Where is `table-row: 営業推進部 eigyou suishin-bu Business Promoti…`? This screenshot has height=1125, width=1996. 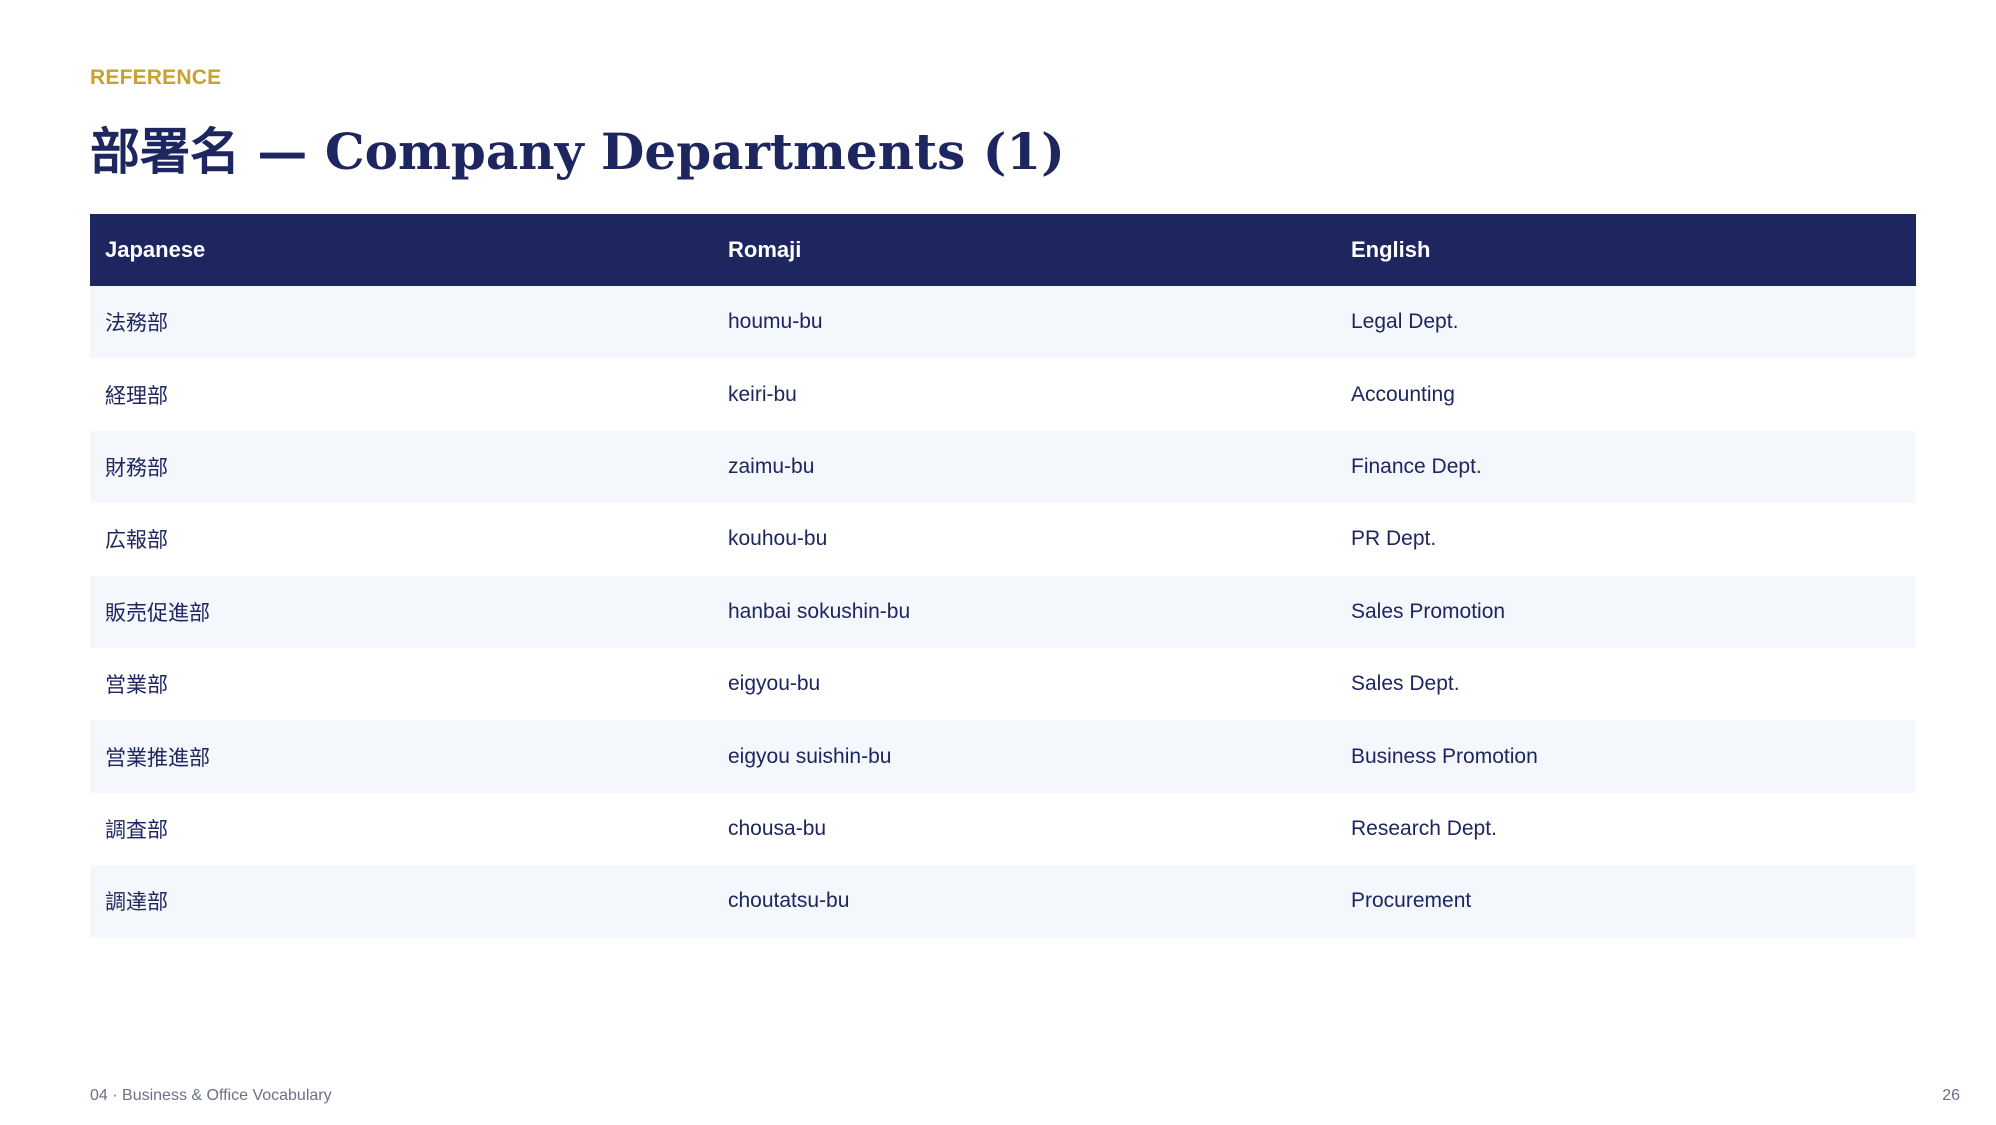
table-row: 営業推進部 eigyou suishin-bu Business Promoti… is located at coordinates (1003, 756).